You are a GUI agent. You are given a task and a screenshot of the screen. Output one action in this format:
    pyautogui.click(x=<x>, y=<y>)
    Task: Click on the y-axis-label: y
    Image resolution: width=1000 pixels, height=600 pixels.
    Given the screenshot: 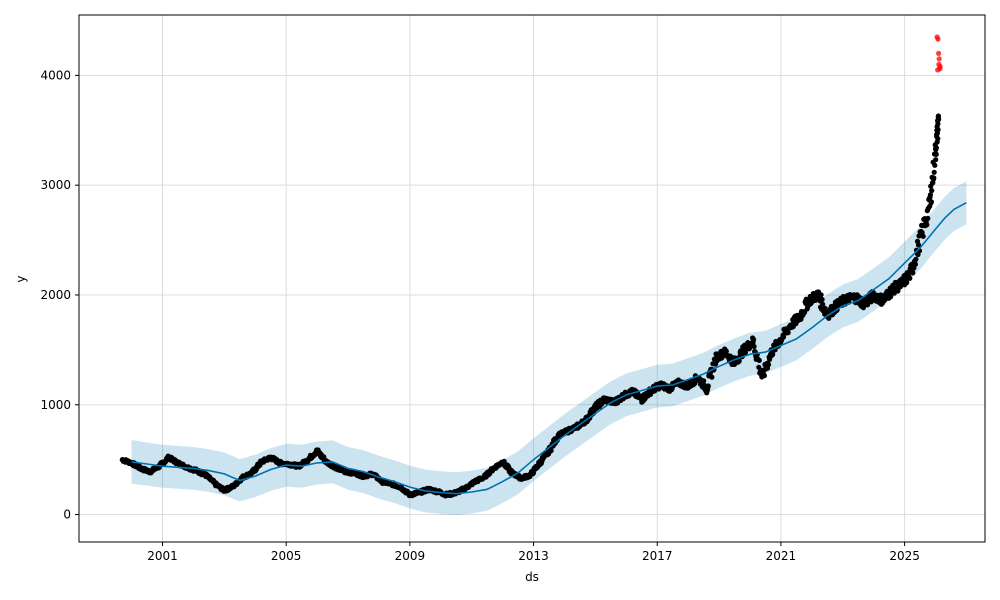 What is the action you would take?
    pyautogui.click(x=21, y=278)
    